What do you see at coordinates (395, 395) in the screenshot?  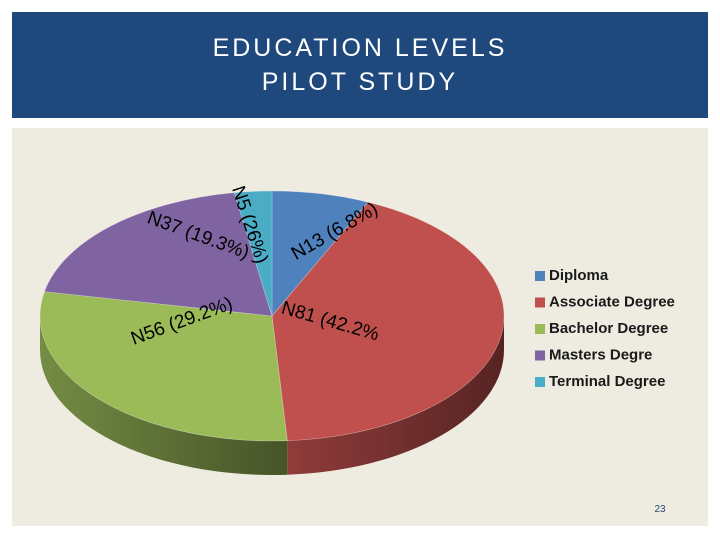 I see `pie-side-associate-degree` at bounding box center [395, 395].